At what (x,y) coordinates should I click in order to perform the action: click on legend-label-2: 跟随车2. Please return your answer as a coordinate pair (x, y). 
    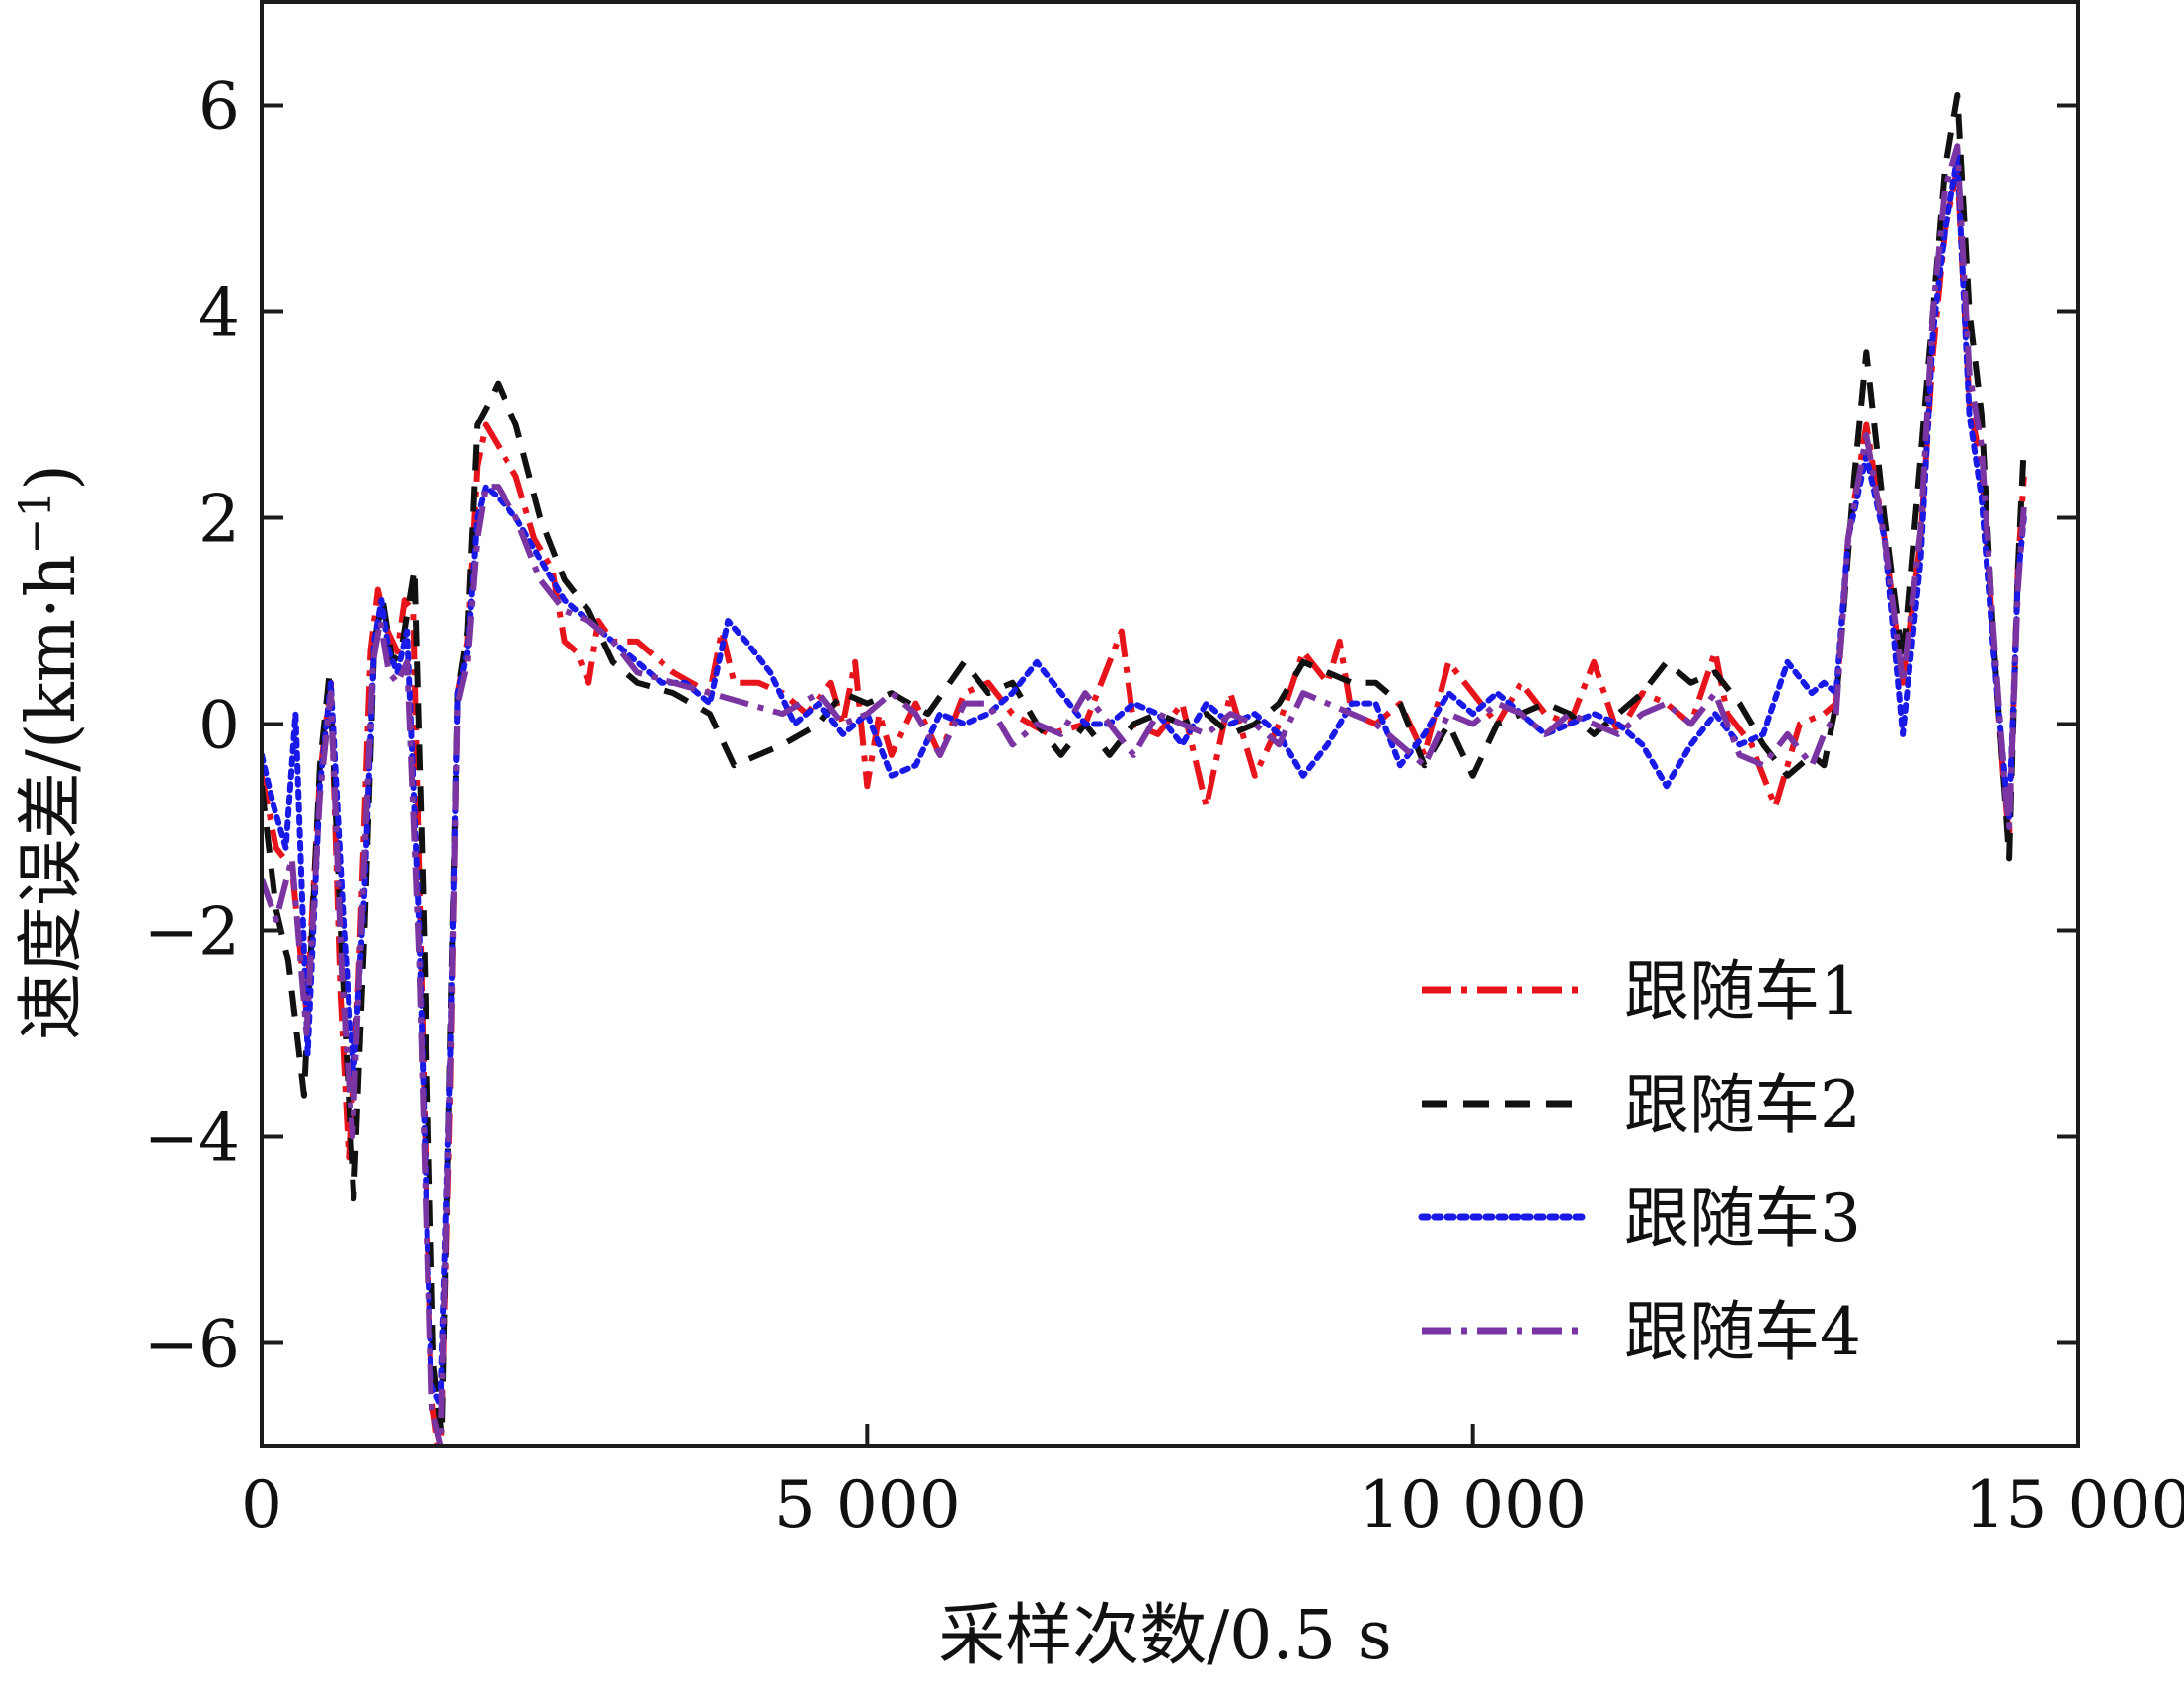
    Looking at the image, I should click on (1742, 1105).